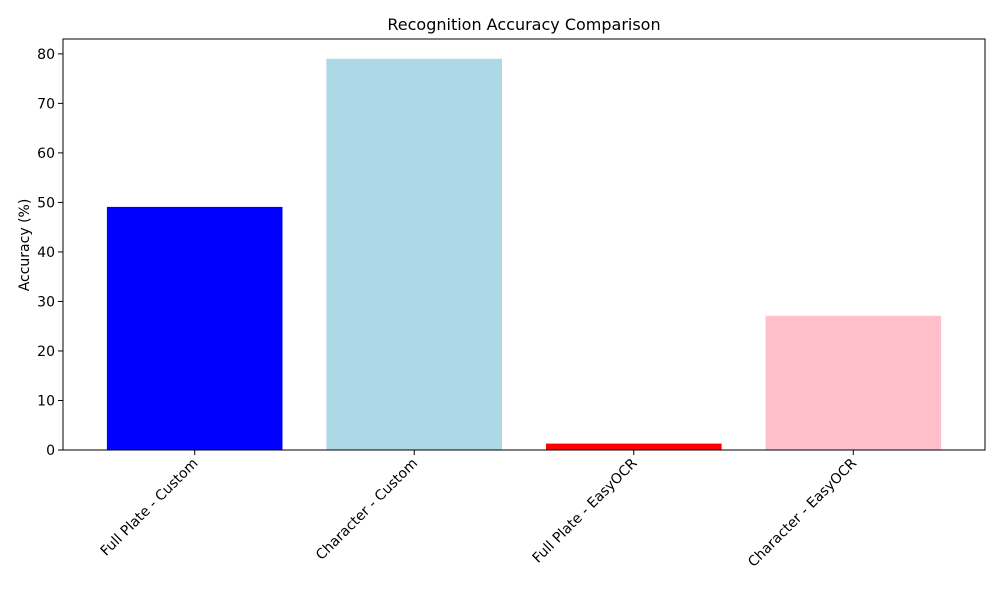 This screenshot has width=1000, height=600. What do you see at coordinates (46, 253) in the screenshot?
I see `y-tick-label: 40` at bounding box center [46, 253].